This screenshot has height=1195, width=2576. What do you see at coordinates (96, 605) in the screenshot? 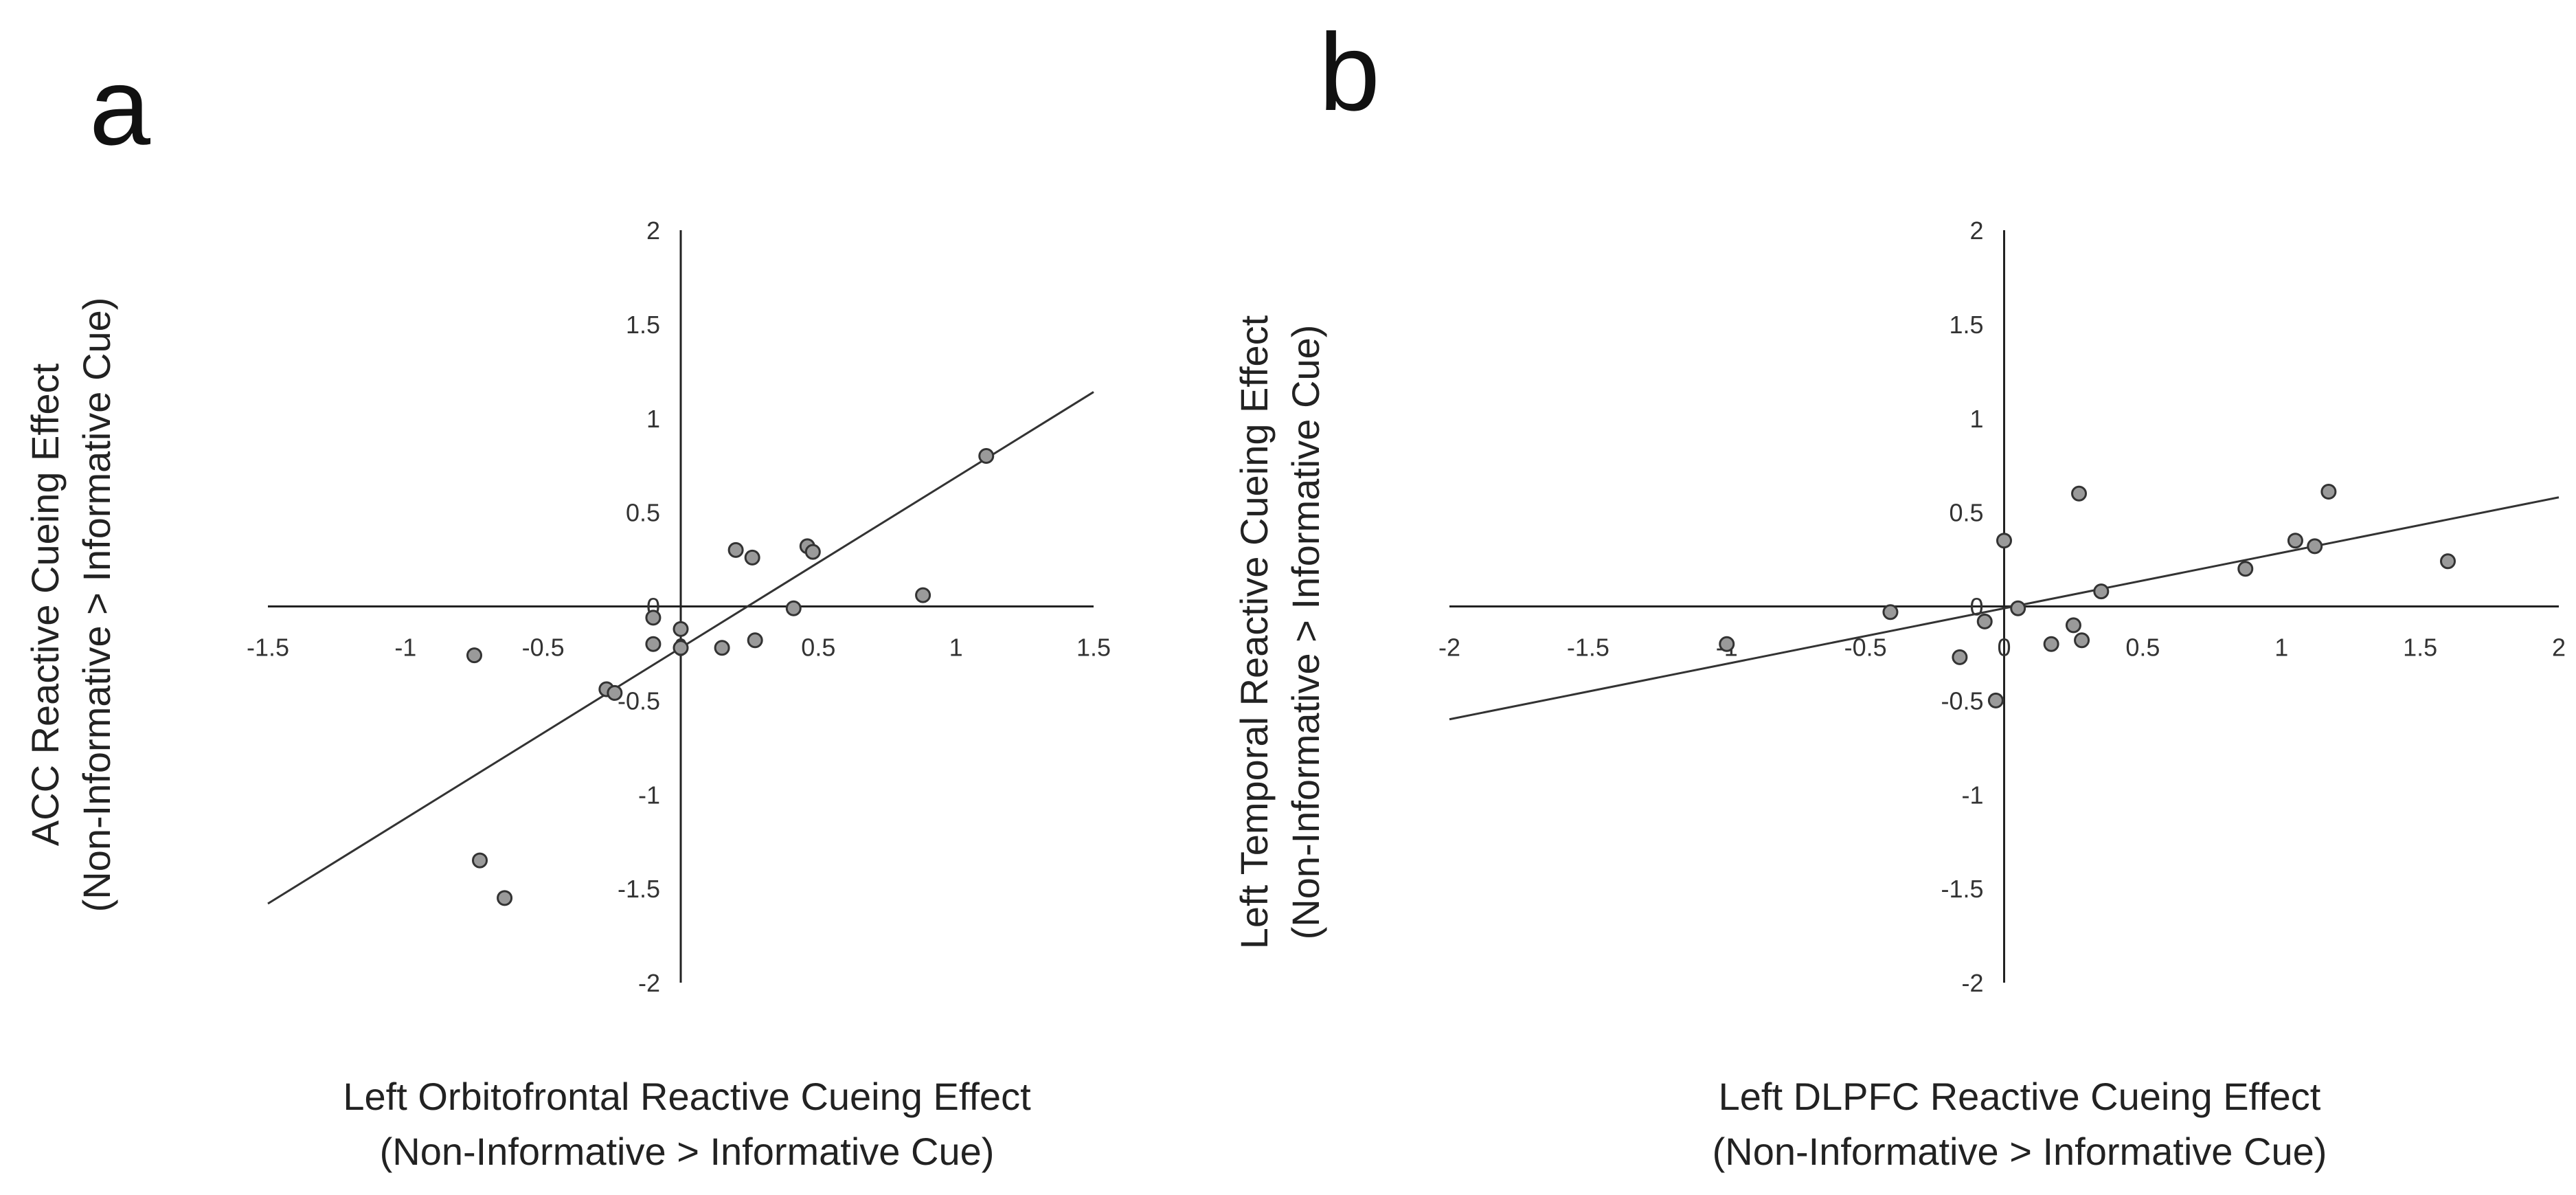
I see `panel-a-y-axis-subtitle: (Non-Informative > Informative Cue)` at bounding box center [96, 605].